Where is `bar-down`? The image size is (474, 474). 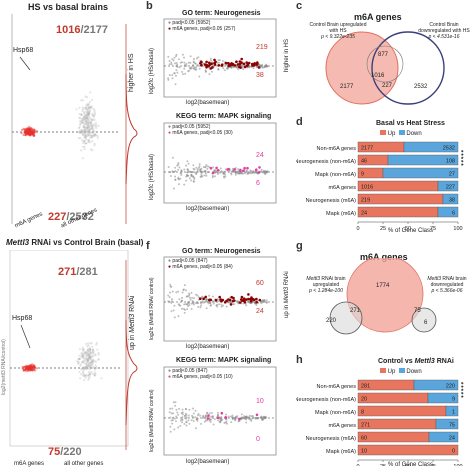
bar-down is located at coordinates (431, 147).